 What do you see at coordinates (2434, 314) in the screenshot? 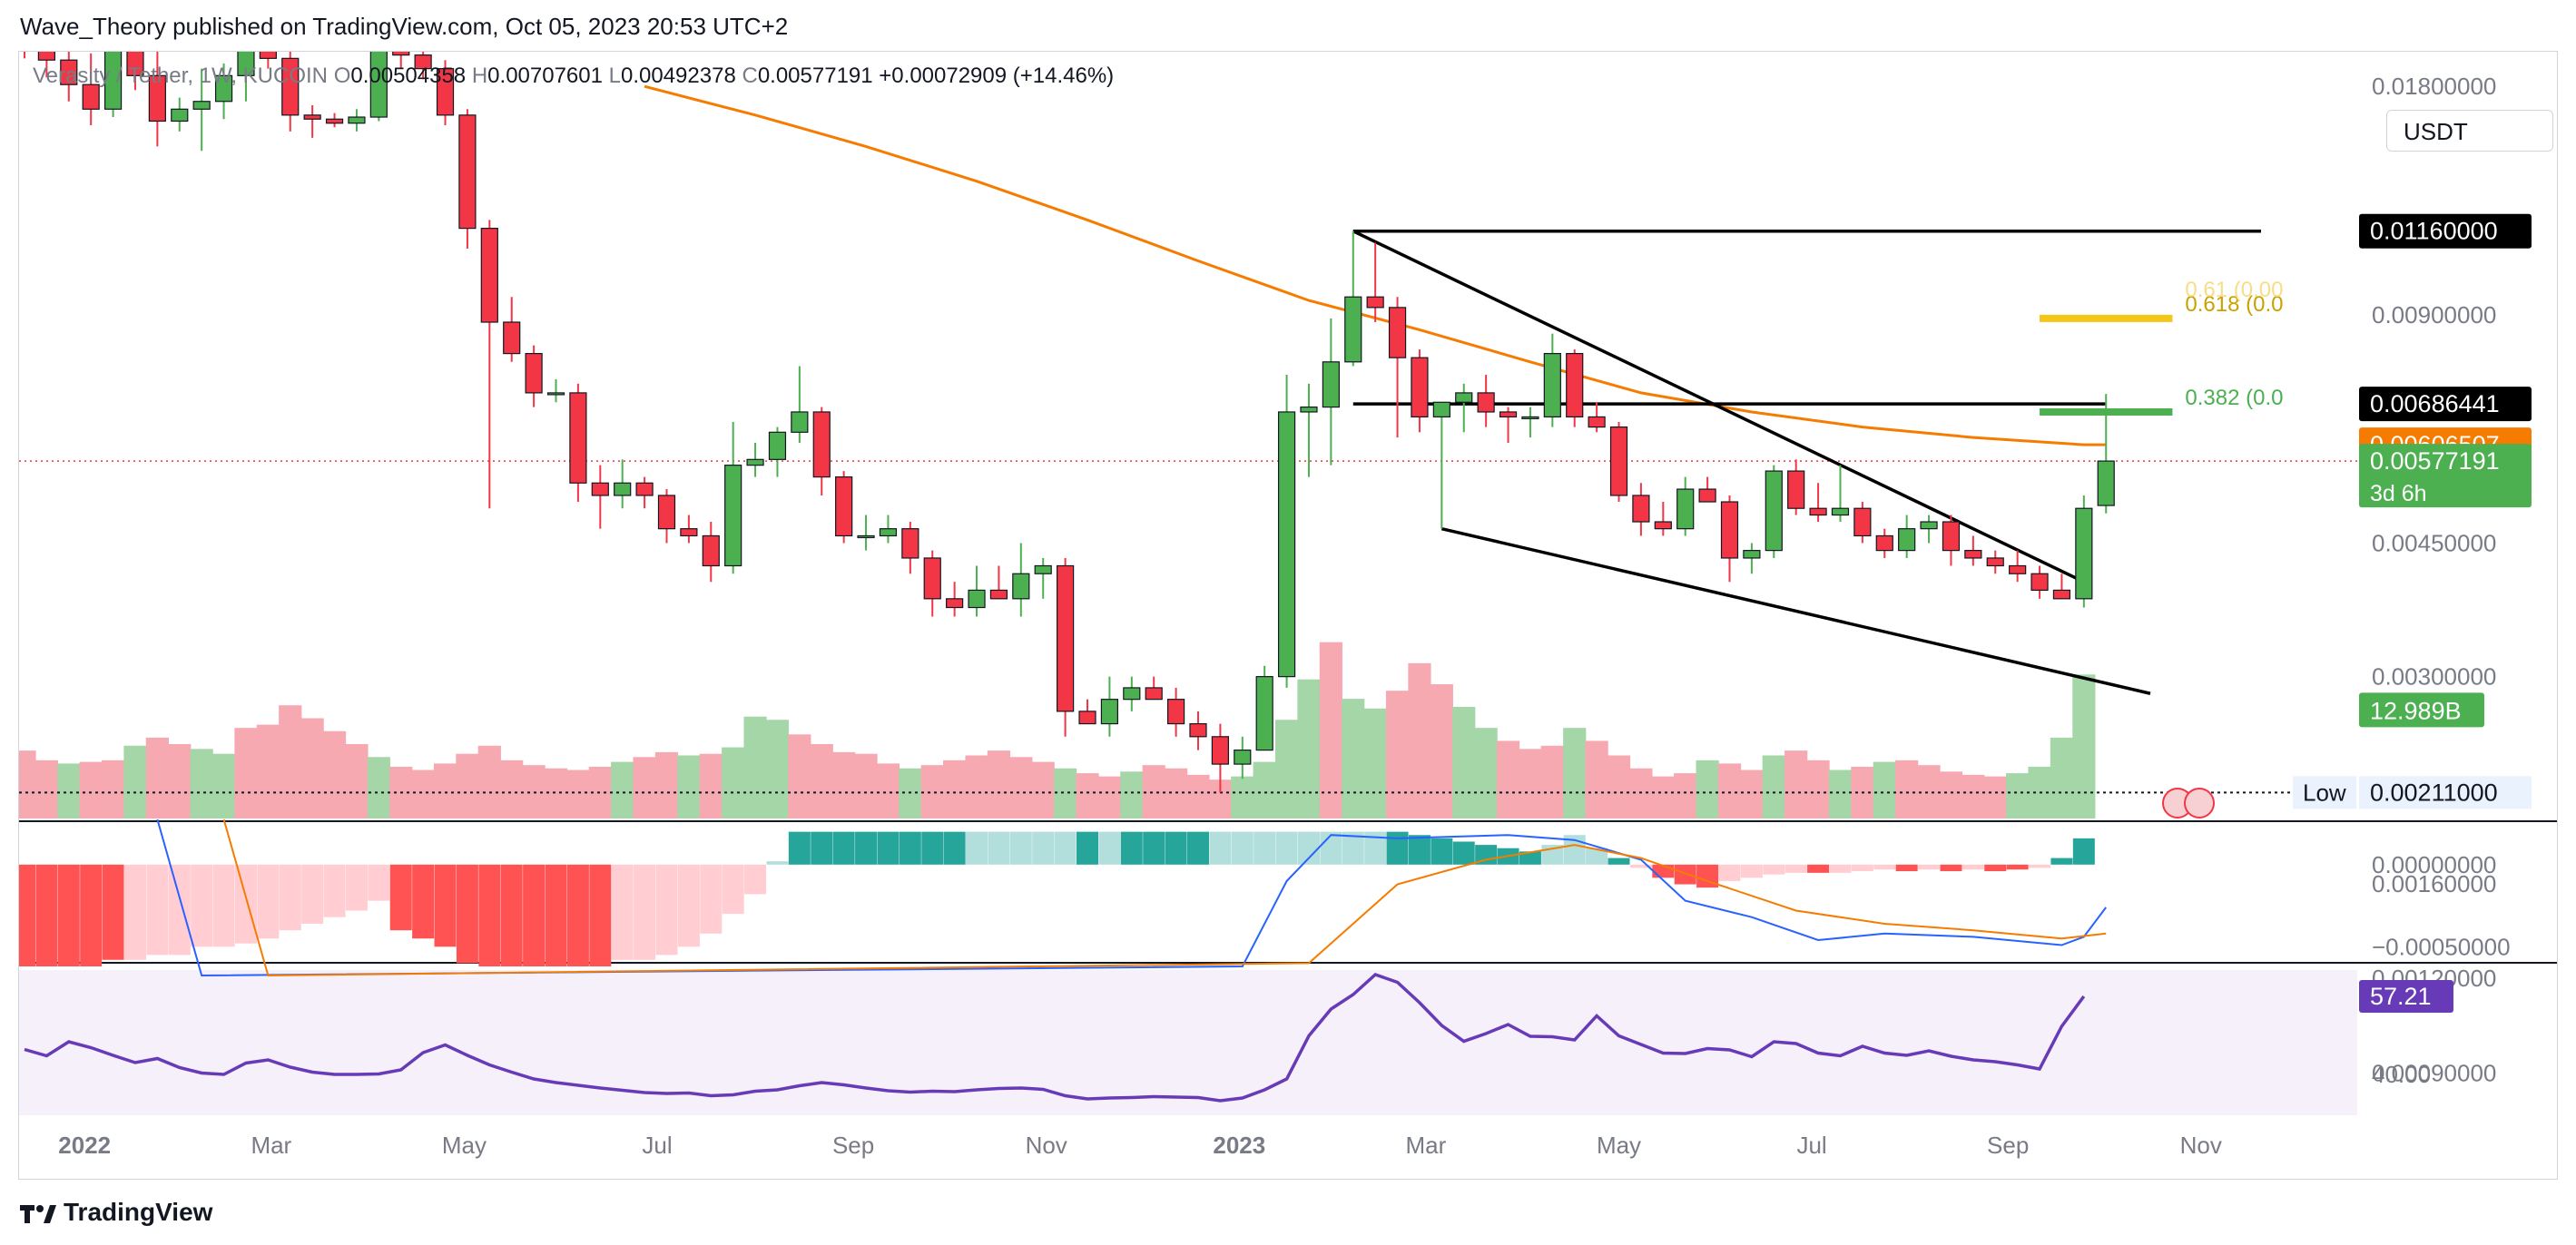
I see `price-axis-tick: 0.00900000` at bounding box center [2434, 314].